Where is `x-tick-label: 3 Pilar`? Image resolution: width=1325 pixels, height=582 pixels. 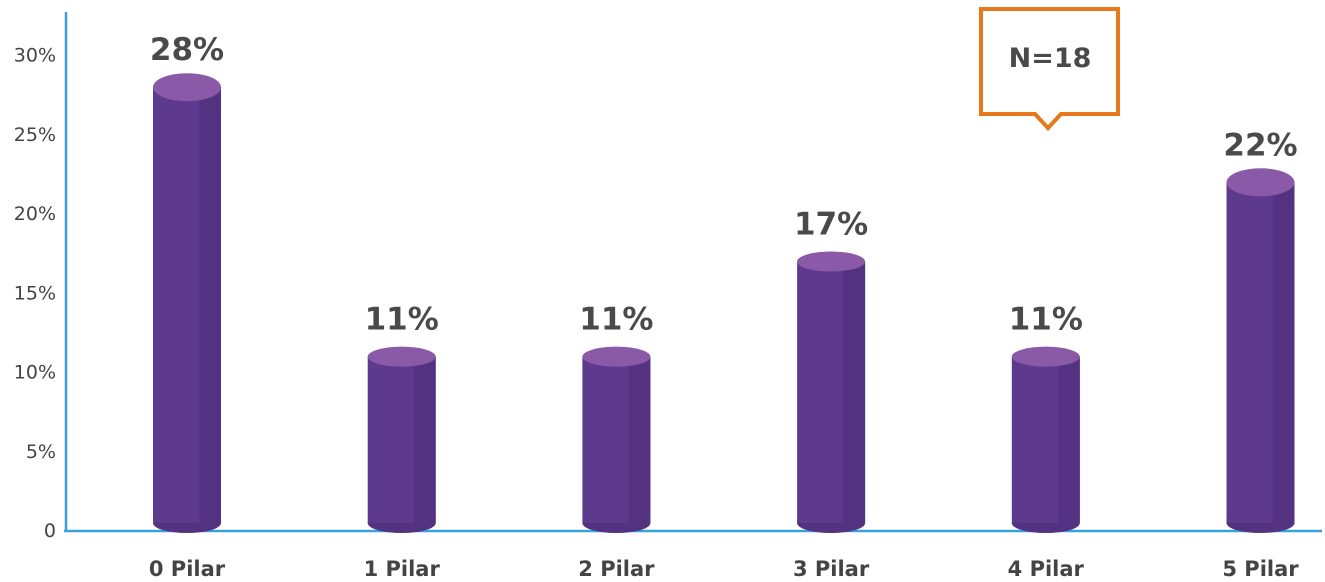
x-tick-label: 3 Pilar is located at coordinates (831, 569).